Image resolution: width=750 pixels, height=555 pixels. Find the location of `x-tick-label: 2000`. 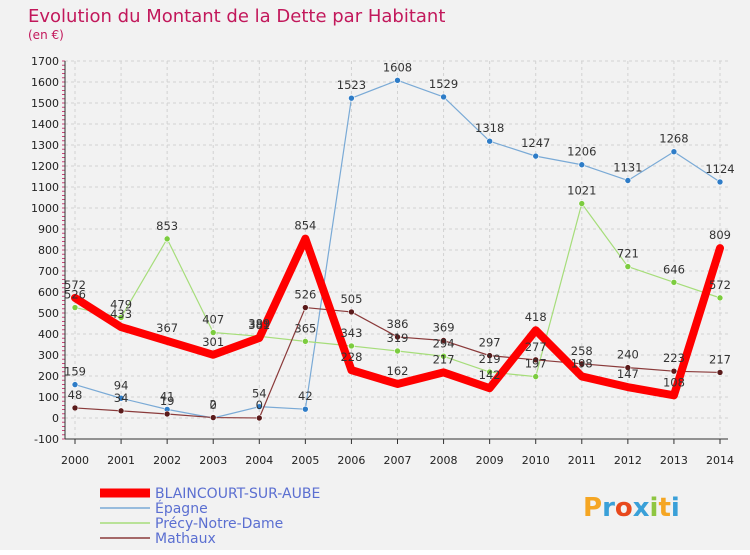

x-tick-label: 2000 is located at coordinates (75, 460).